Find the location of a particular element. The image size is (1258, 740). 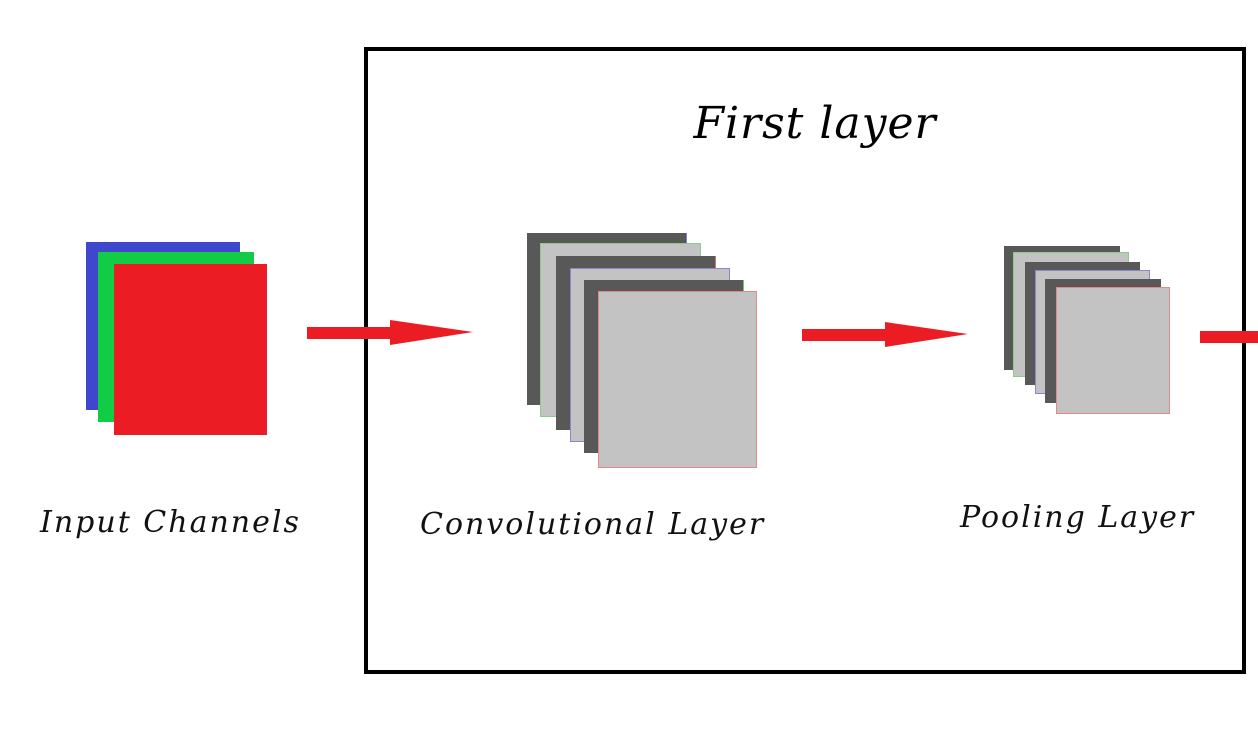

conv-layer-label: Convolutional Layer is located at coordinates (593, 524).